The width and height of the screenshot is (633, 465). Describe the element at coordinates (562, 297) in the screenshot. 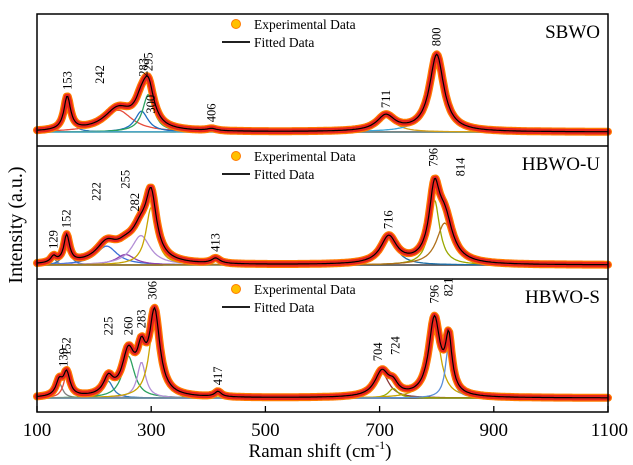

I see `panel-title-hbwo-s: HBWO-S` at that location.